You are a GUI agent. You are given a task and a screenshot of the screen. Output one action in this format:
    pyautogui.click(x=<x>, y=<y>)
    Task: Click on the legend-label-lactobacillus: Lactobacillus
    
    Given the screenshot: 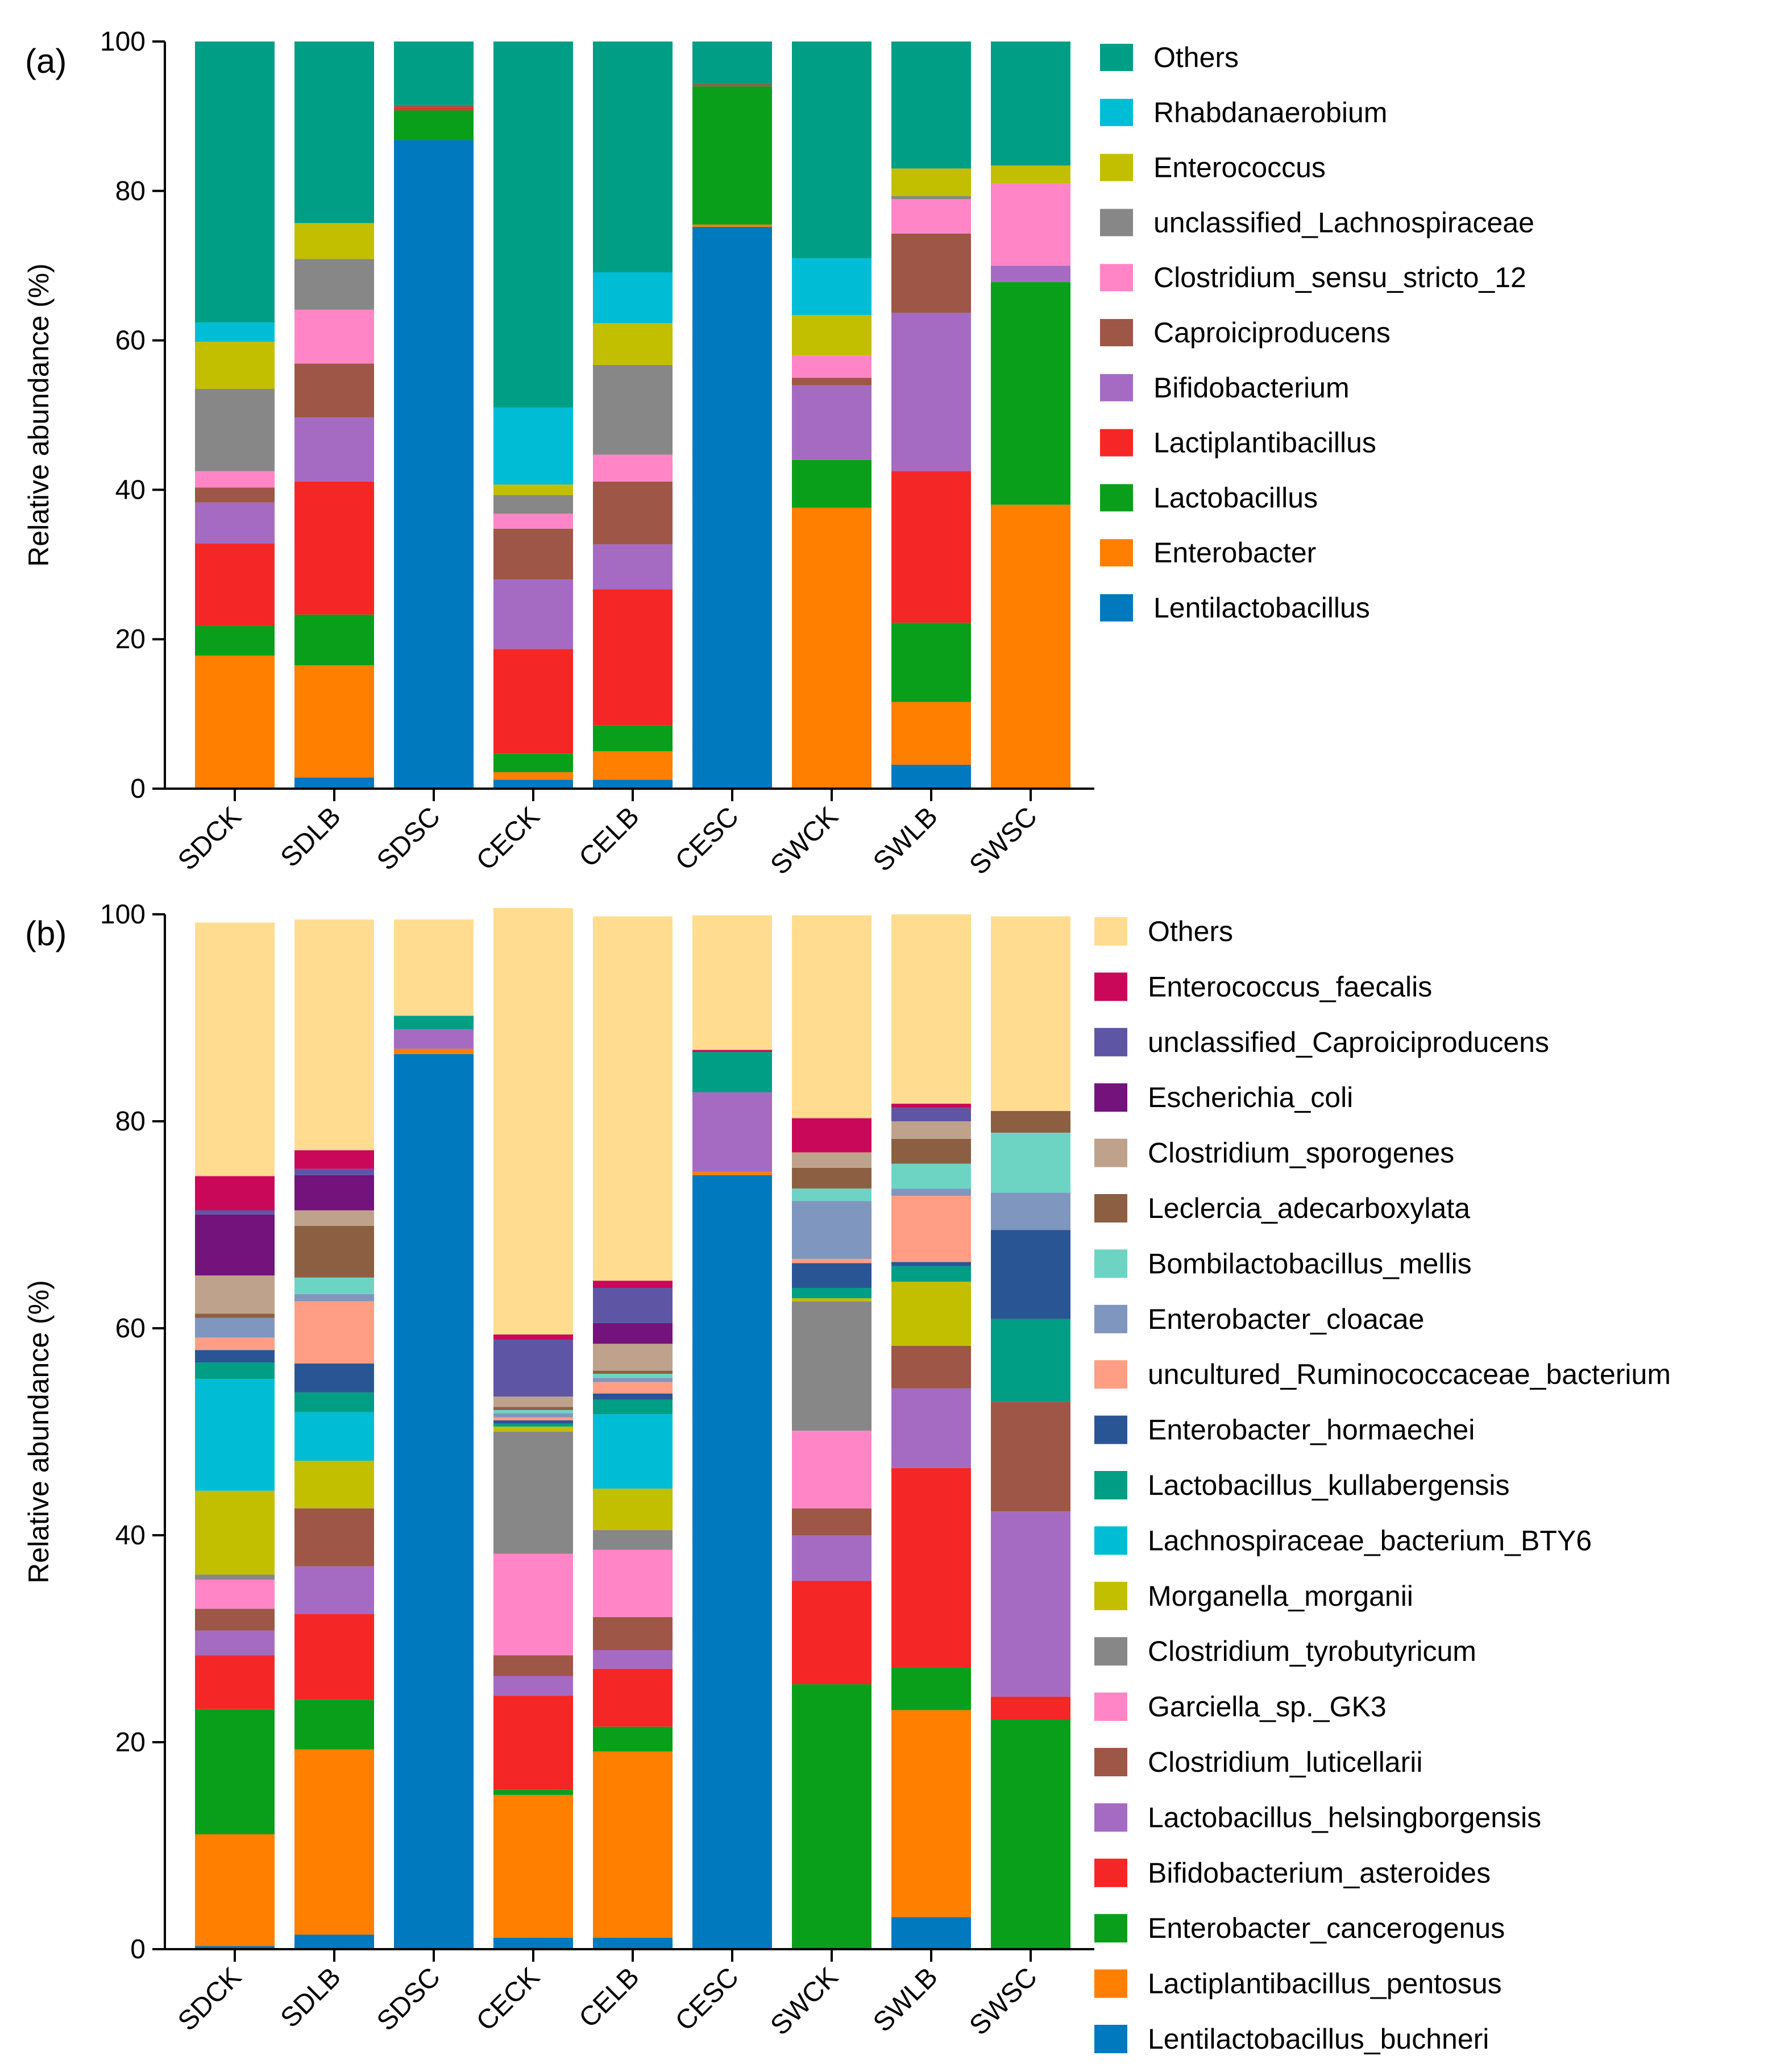 What is the action you would take?
    pyautogui.click(x=1235, y=497)
    